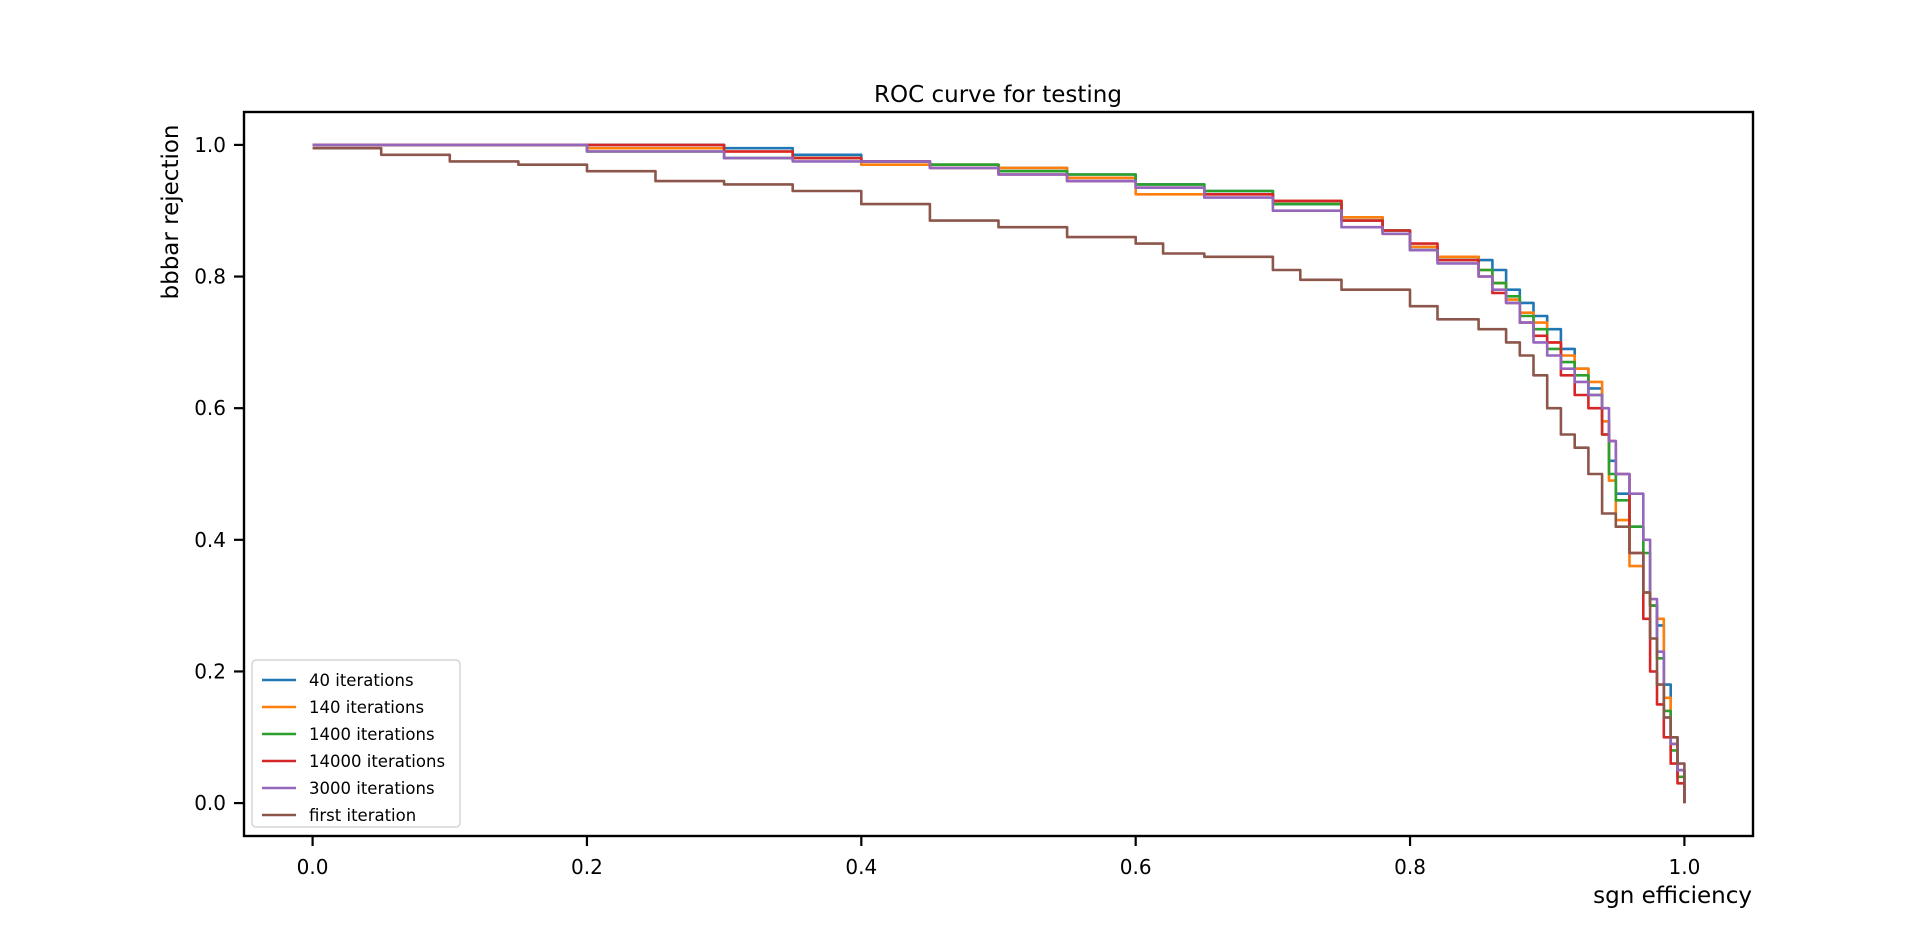 The height and width of the screenshot is (931, 1920). What do you see at coordinates (210, 408) in the screenshot?
I see `y-tick-label: 0.6` at bounding box center [210, 408].